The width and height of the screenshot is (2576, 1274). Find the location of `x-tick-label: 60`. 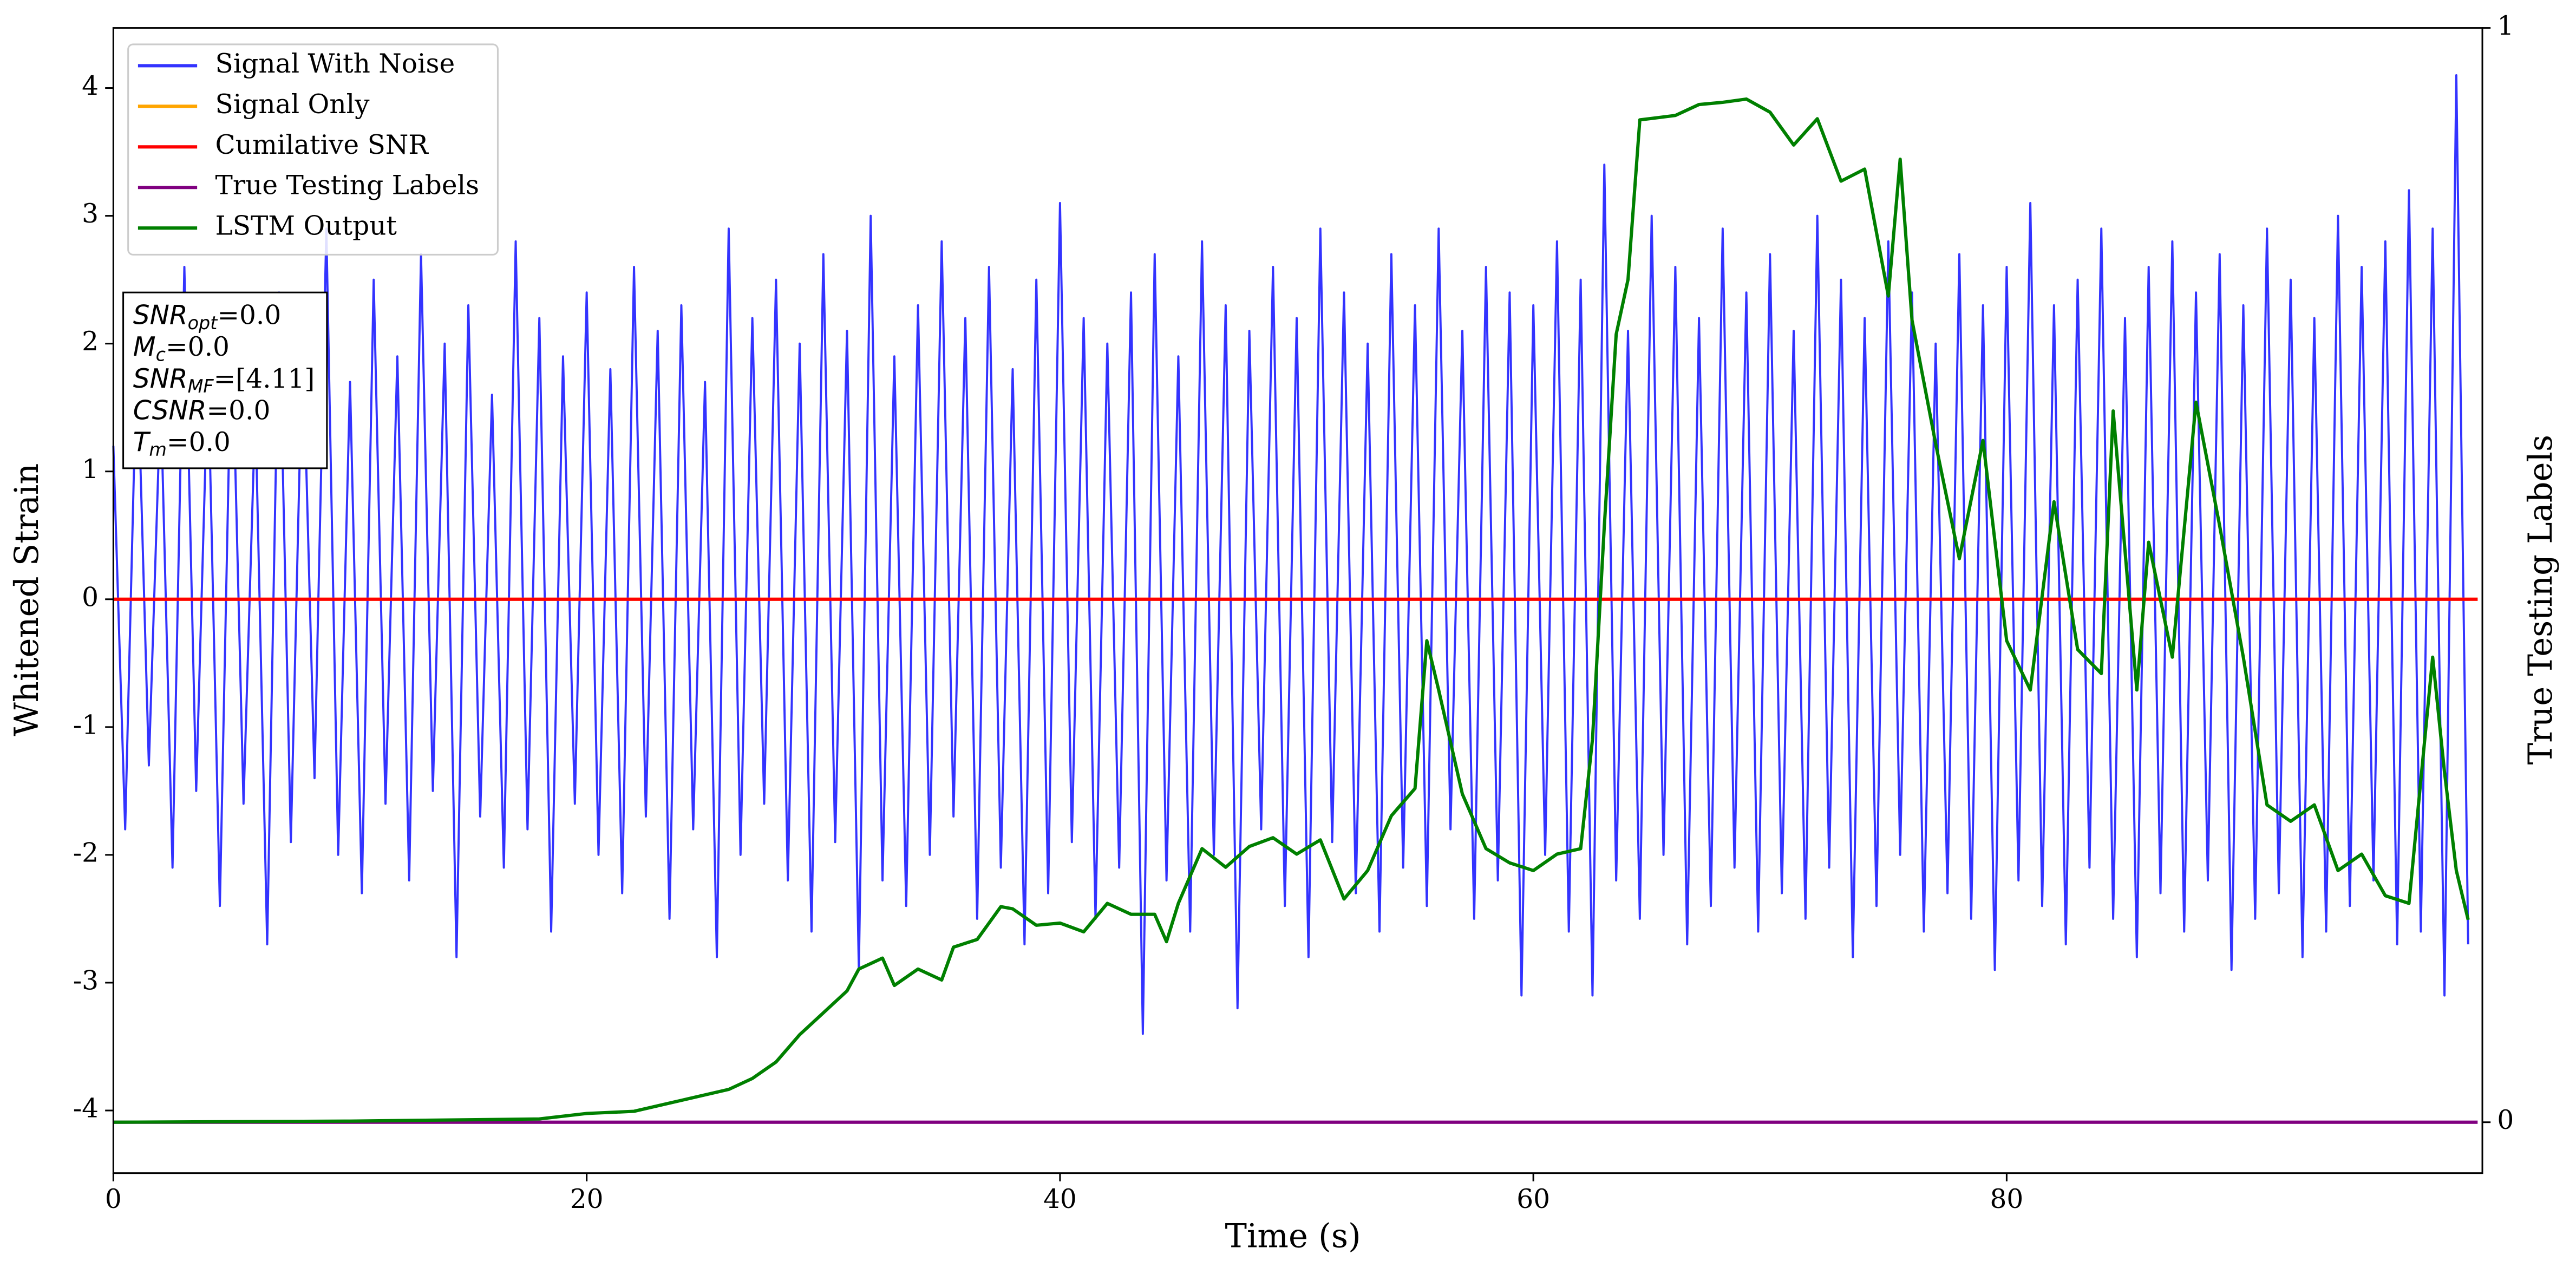

x-tick-label: 60 is located at coordinates (1533, 1199).